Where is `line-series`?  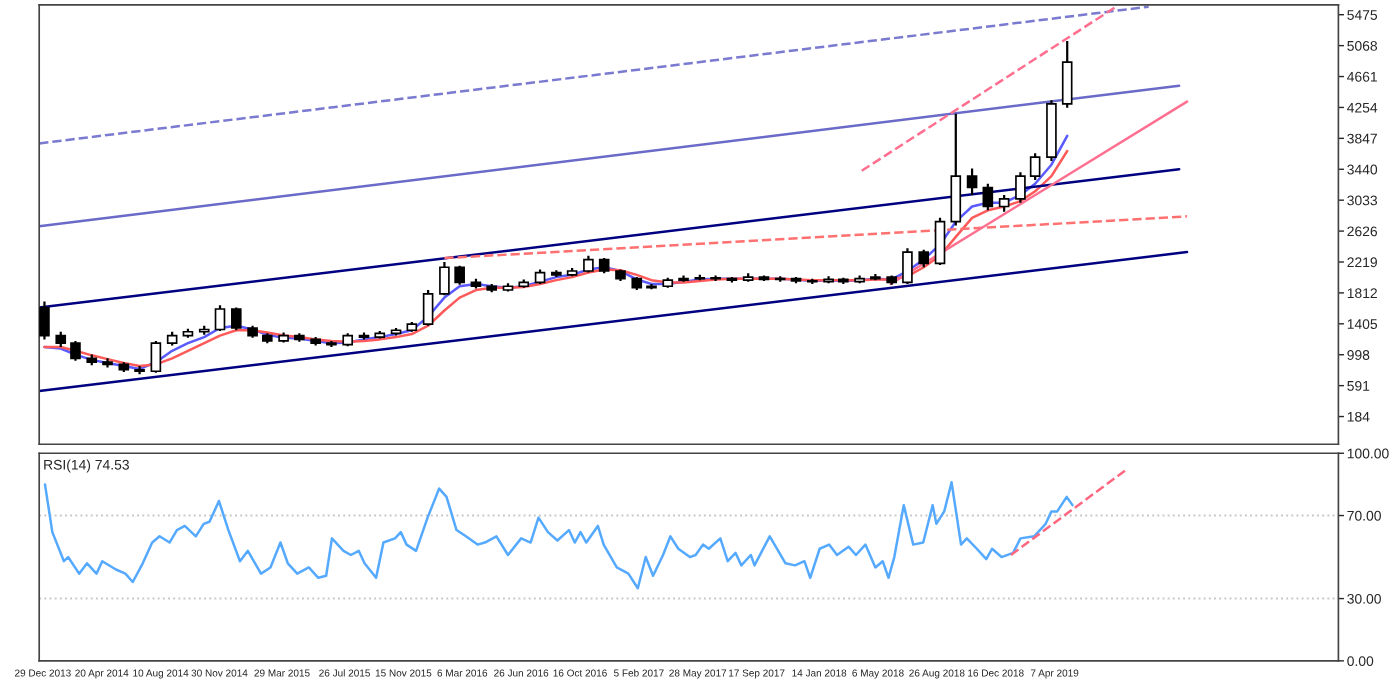
line-series is located at coordinates (558, 535).